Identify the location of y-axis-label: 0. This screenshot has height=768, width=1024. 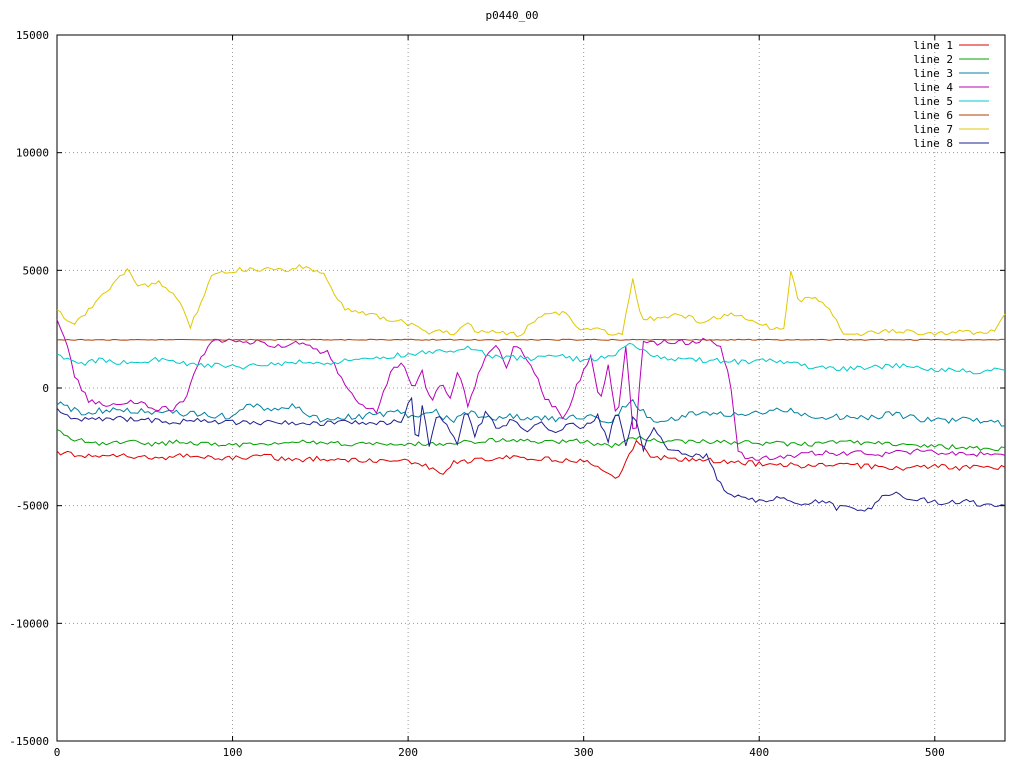
(45, 388).